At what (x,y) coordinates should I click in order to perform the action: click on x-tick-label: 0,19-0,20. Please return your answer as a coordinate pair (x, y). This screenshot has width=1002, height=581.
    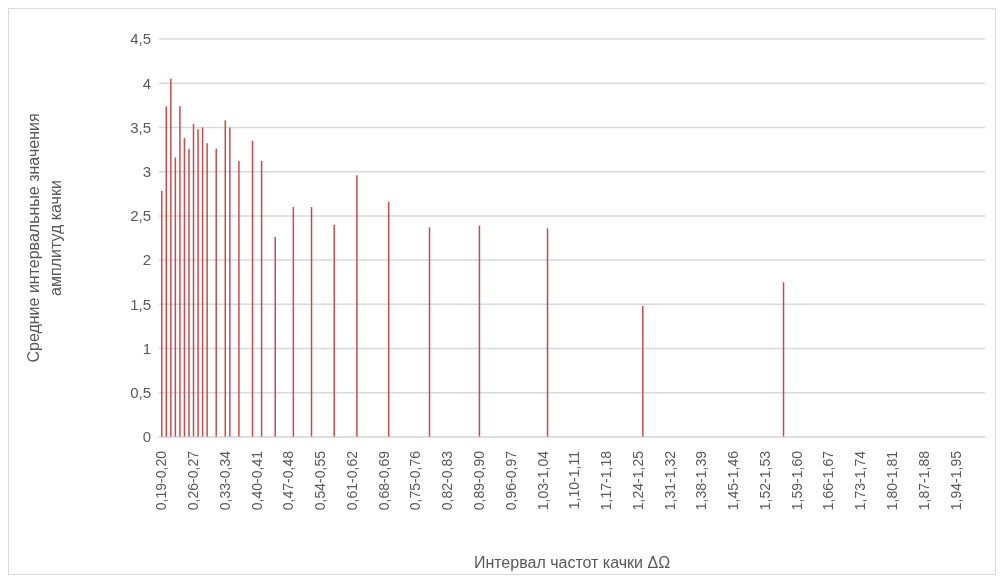
    Looking at the image, I should click on (161, 480).